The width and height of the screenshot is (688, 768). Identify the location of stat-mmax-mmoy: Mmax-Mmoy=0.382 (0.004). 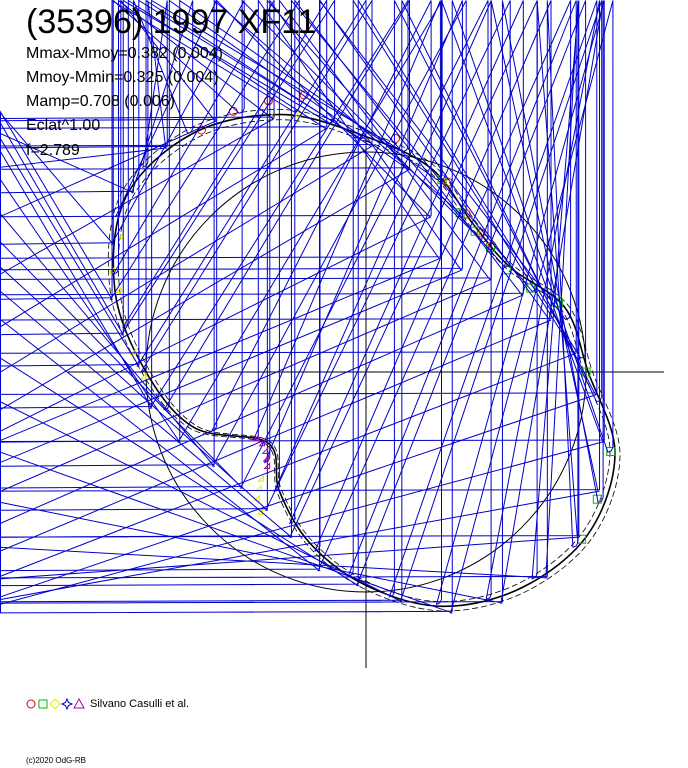
(124, 53).